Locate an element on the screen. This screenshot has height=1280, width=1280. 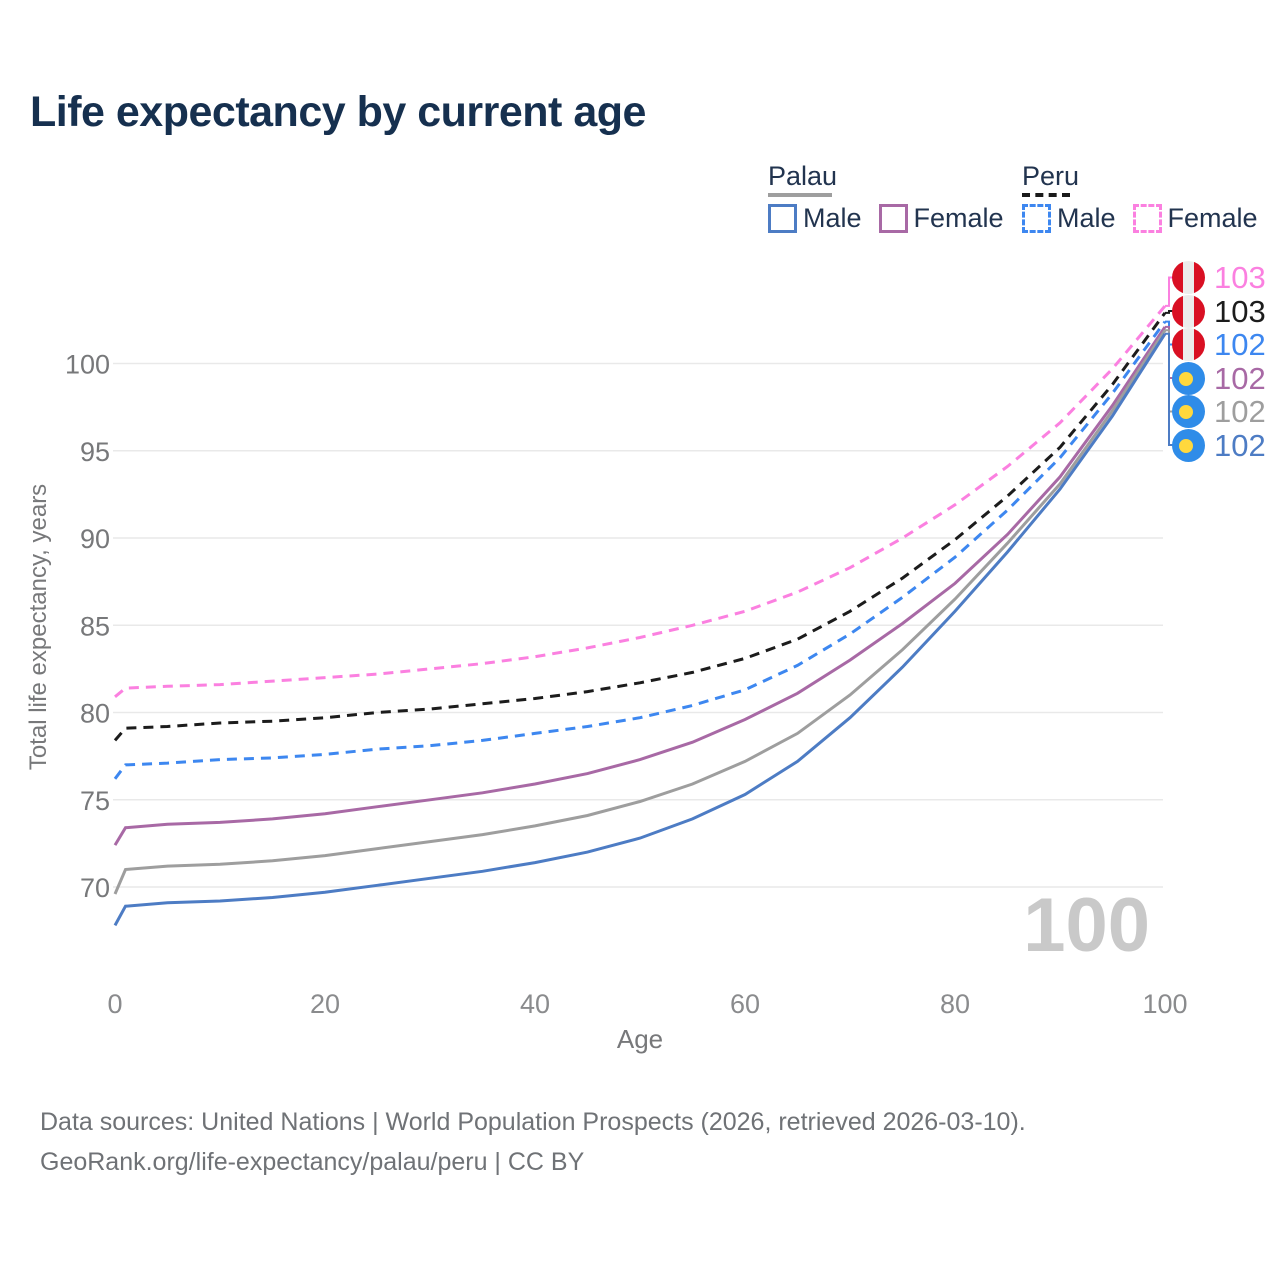
legend-row-palau: Male Female is located at coordinates (894, 218).